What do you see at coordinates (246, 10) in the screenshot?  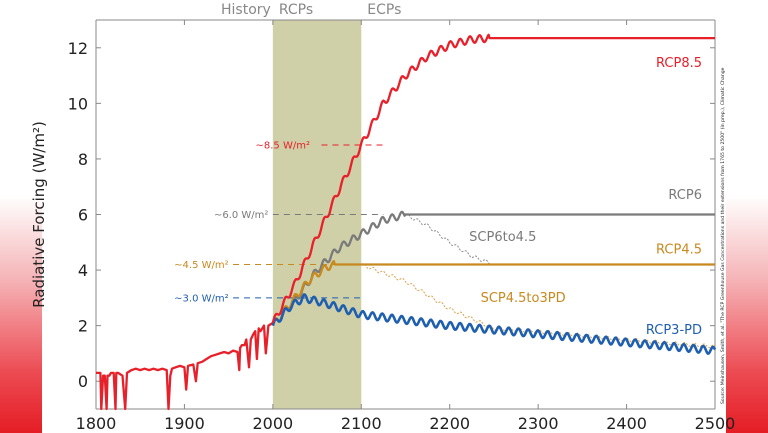 I see `era-label-history: History` at bounding box center [246, 10].